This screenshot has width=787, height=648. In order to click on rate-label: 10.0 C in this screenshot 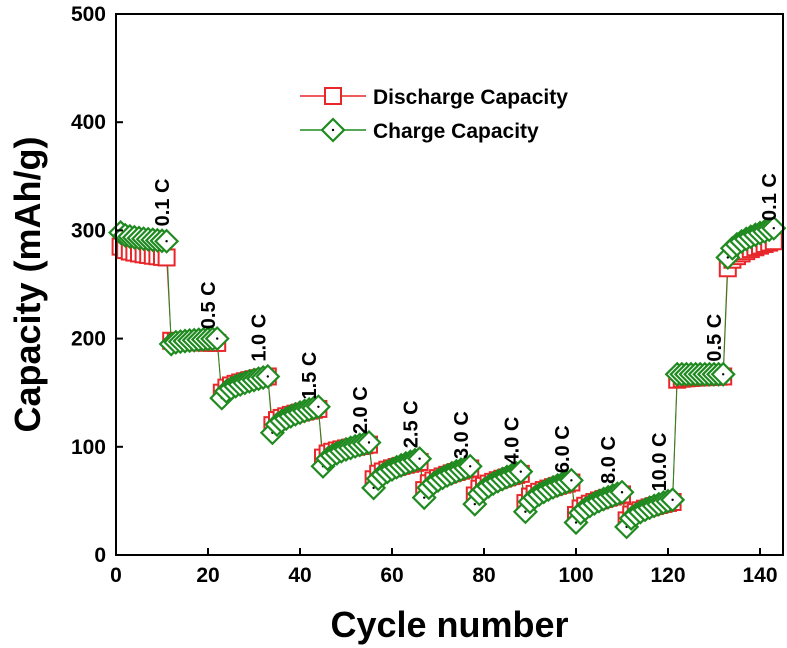, I will do `click(660, 462)`.